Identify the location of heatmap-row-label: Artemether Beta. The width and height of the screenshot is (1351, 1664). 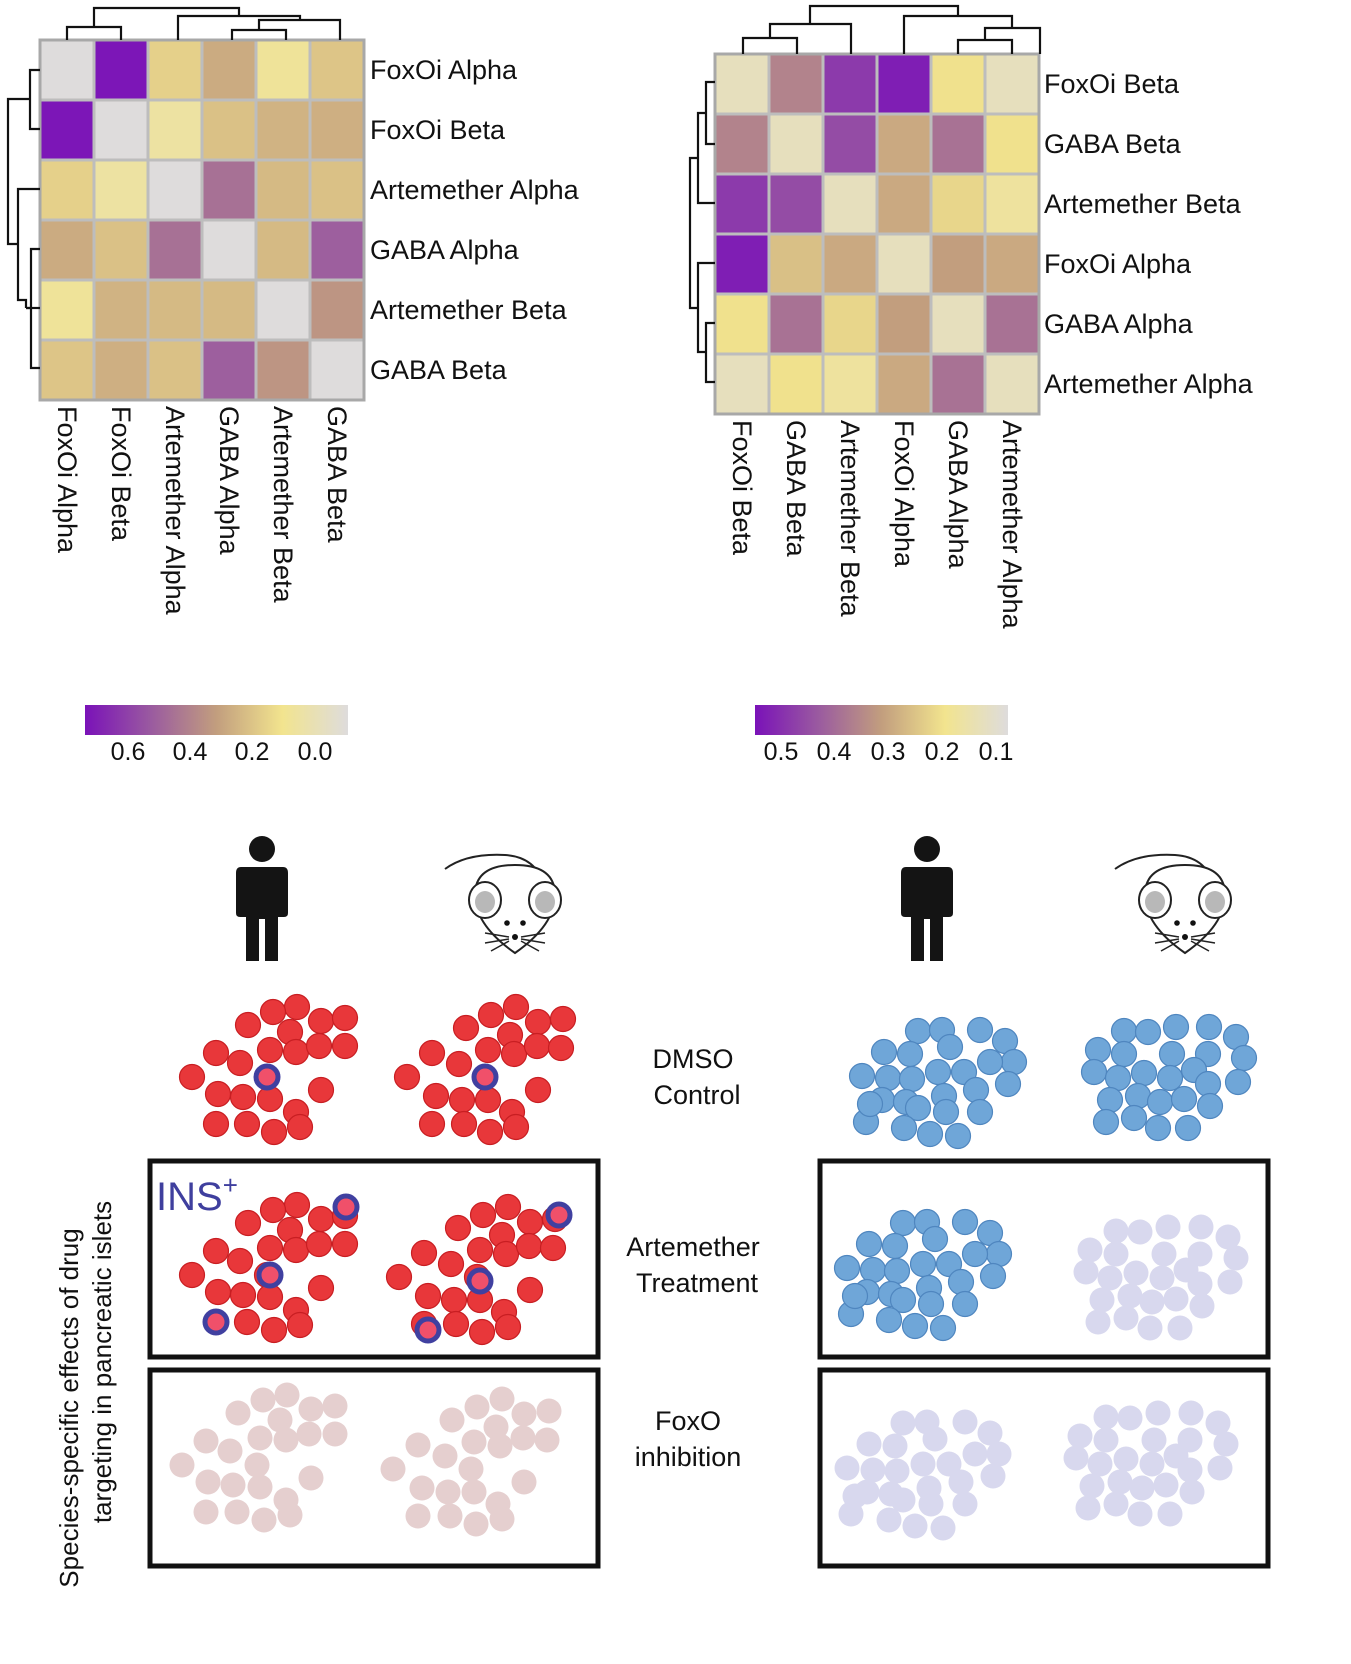
(1143, 204).